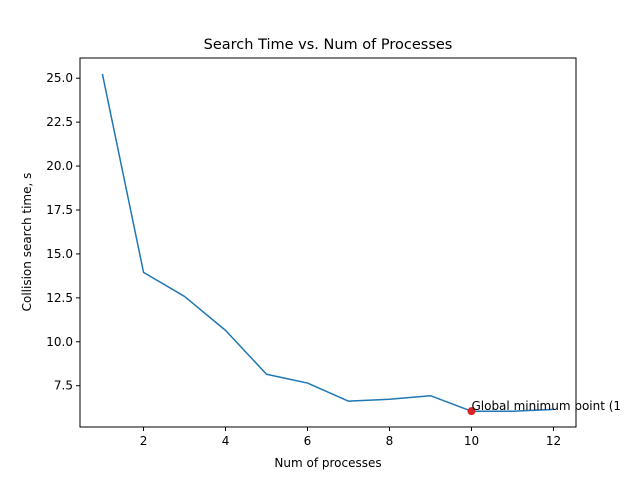  Describe the element at coordinates (63, 386) in the screenshot. I see `y-tick-label: 7.5` at that location.